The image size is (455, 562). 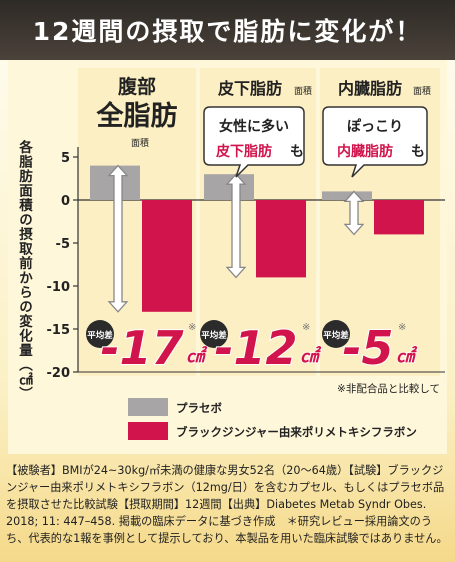 What do you see at coordinates (136, 86) in the screenshot?
I see `group-header-1-line1: 腹部` at bounding box center [136, 86].